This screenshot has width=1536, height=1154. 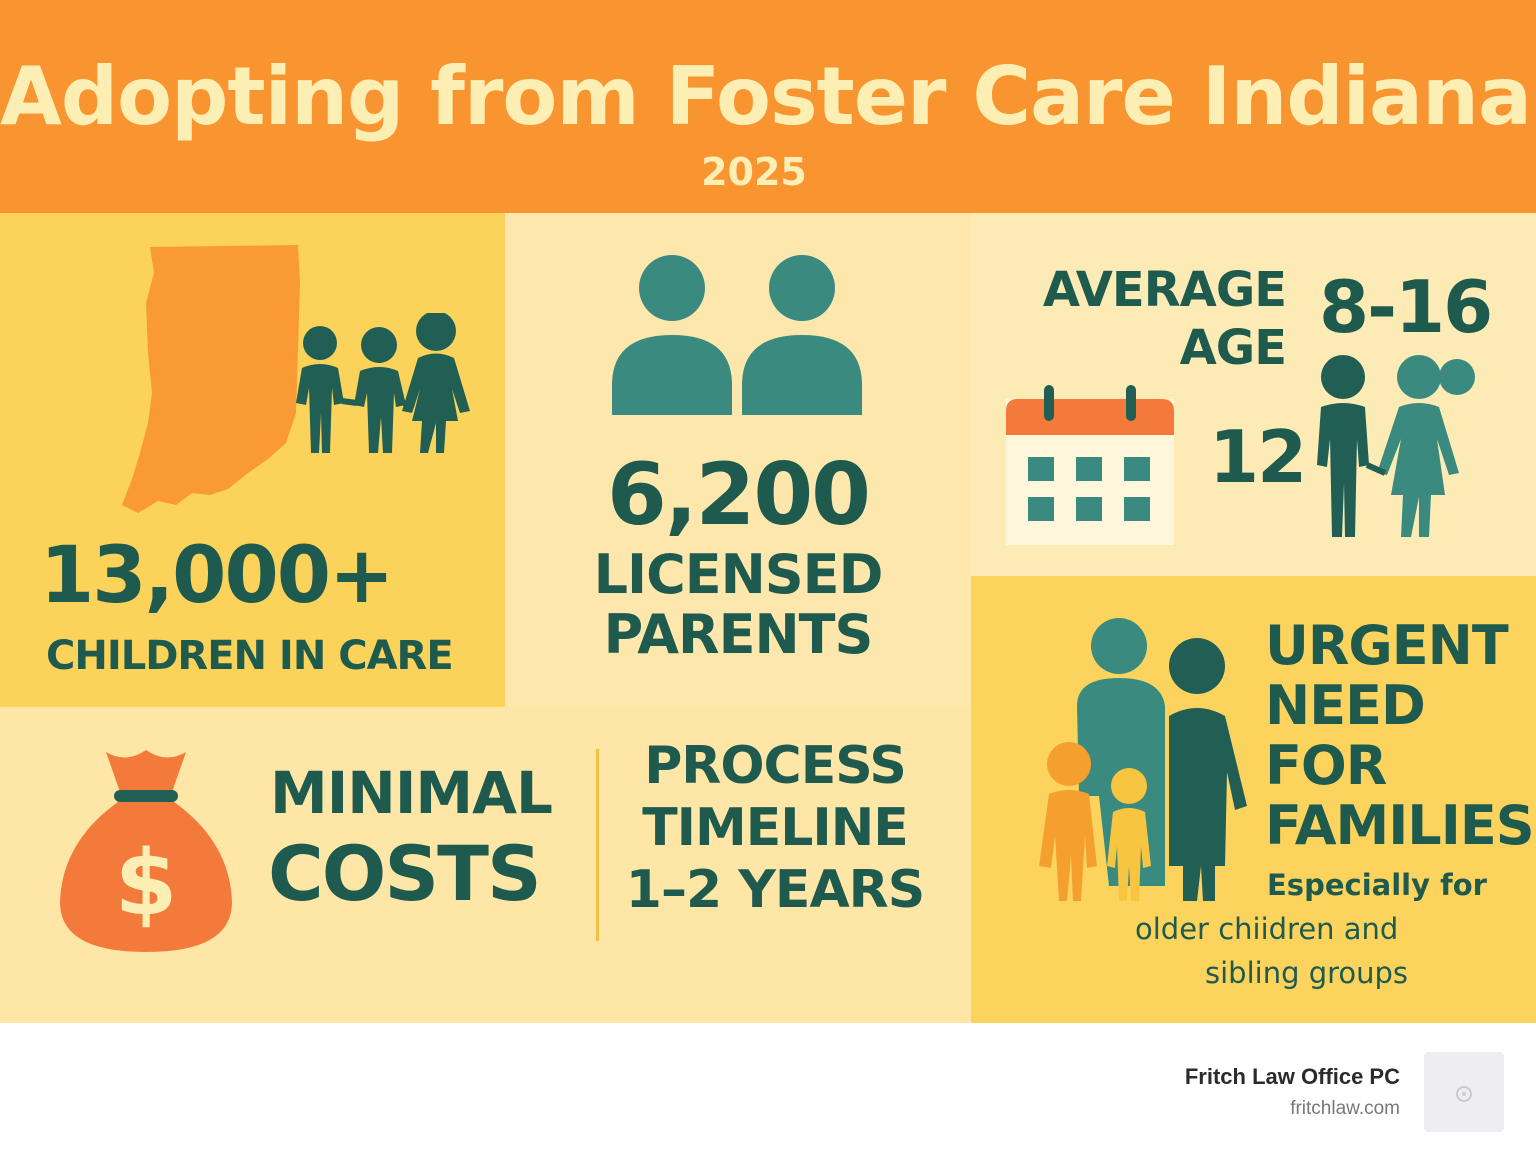 What do you see at coordinates (405, 873) in the screenshot?
I see `cost-line2: COSTS` at bounding box center [405, 873].